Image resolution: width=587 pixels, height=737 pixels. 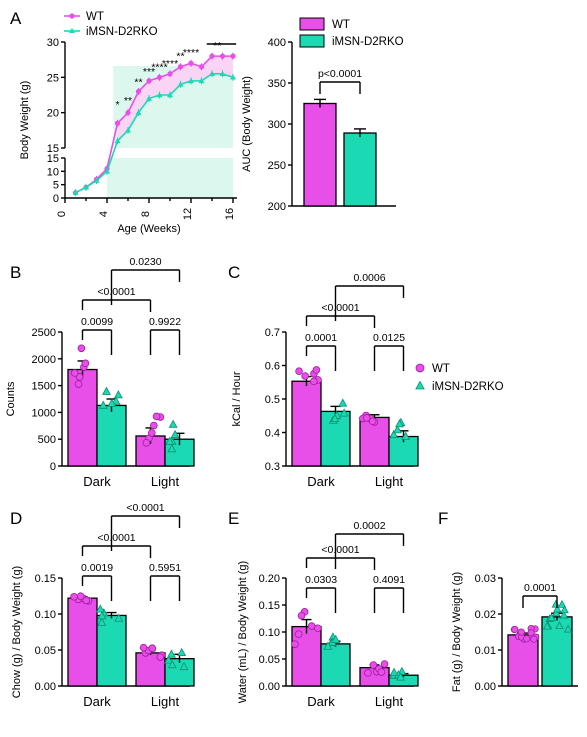 I want to click on f-y-tick-label: 0.01, so click(x=485, y=651).